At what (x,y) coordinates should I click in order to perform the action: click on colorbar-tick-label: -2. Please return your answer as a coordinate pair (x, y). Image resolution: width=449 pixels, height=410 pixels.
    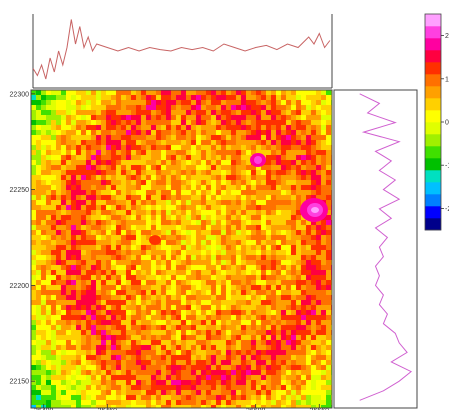
    Looking at the image, I should click on (447, 209).